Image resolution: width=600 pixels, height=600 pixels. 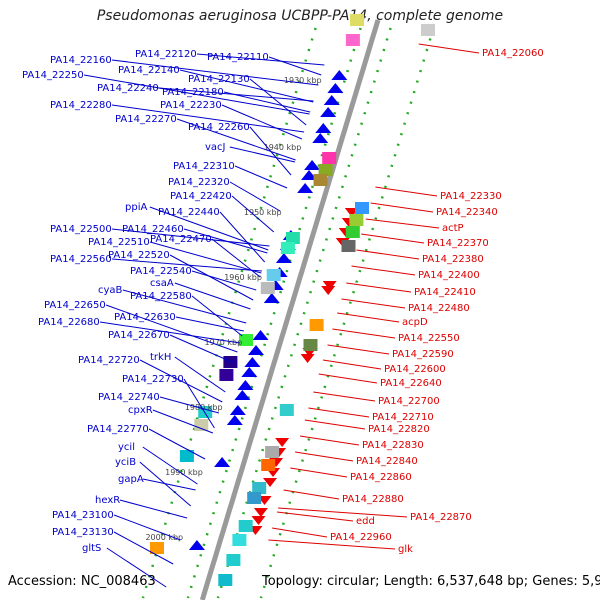 What do you see at coordinates (453, 228) in the screenshot?
I see `gene-label-actP: actP` at bounding box center [453, 228].